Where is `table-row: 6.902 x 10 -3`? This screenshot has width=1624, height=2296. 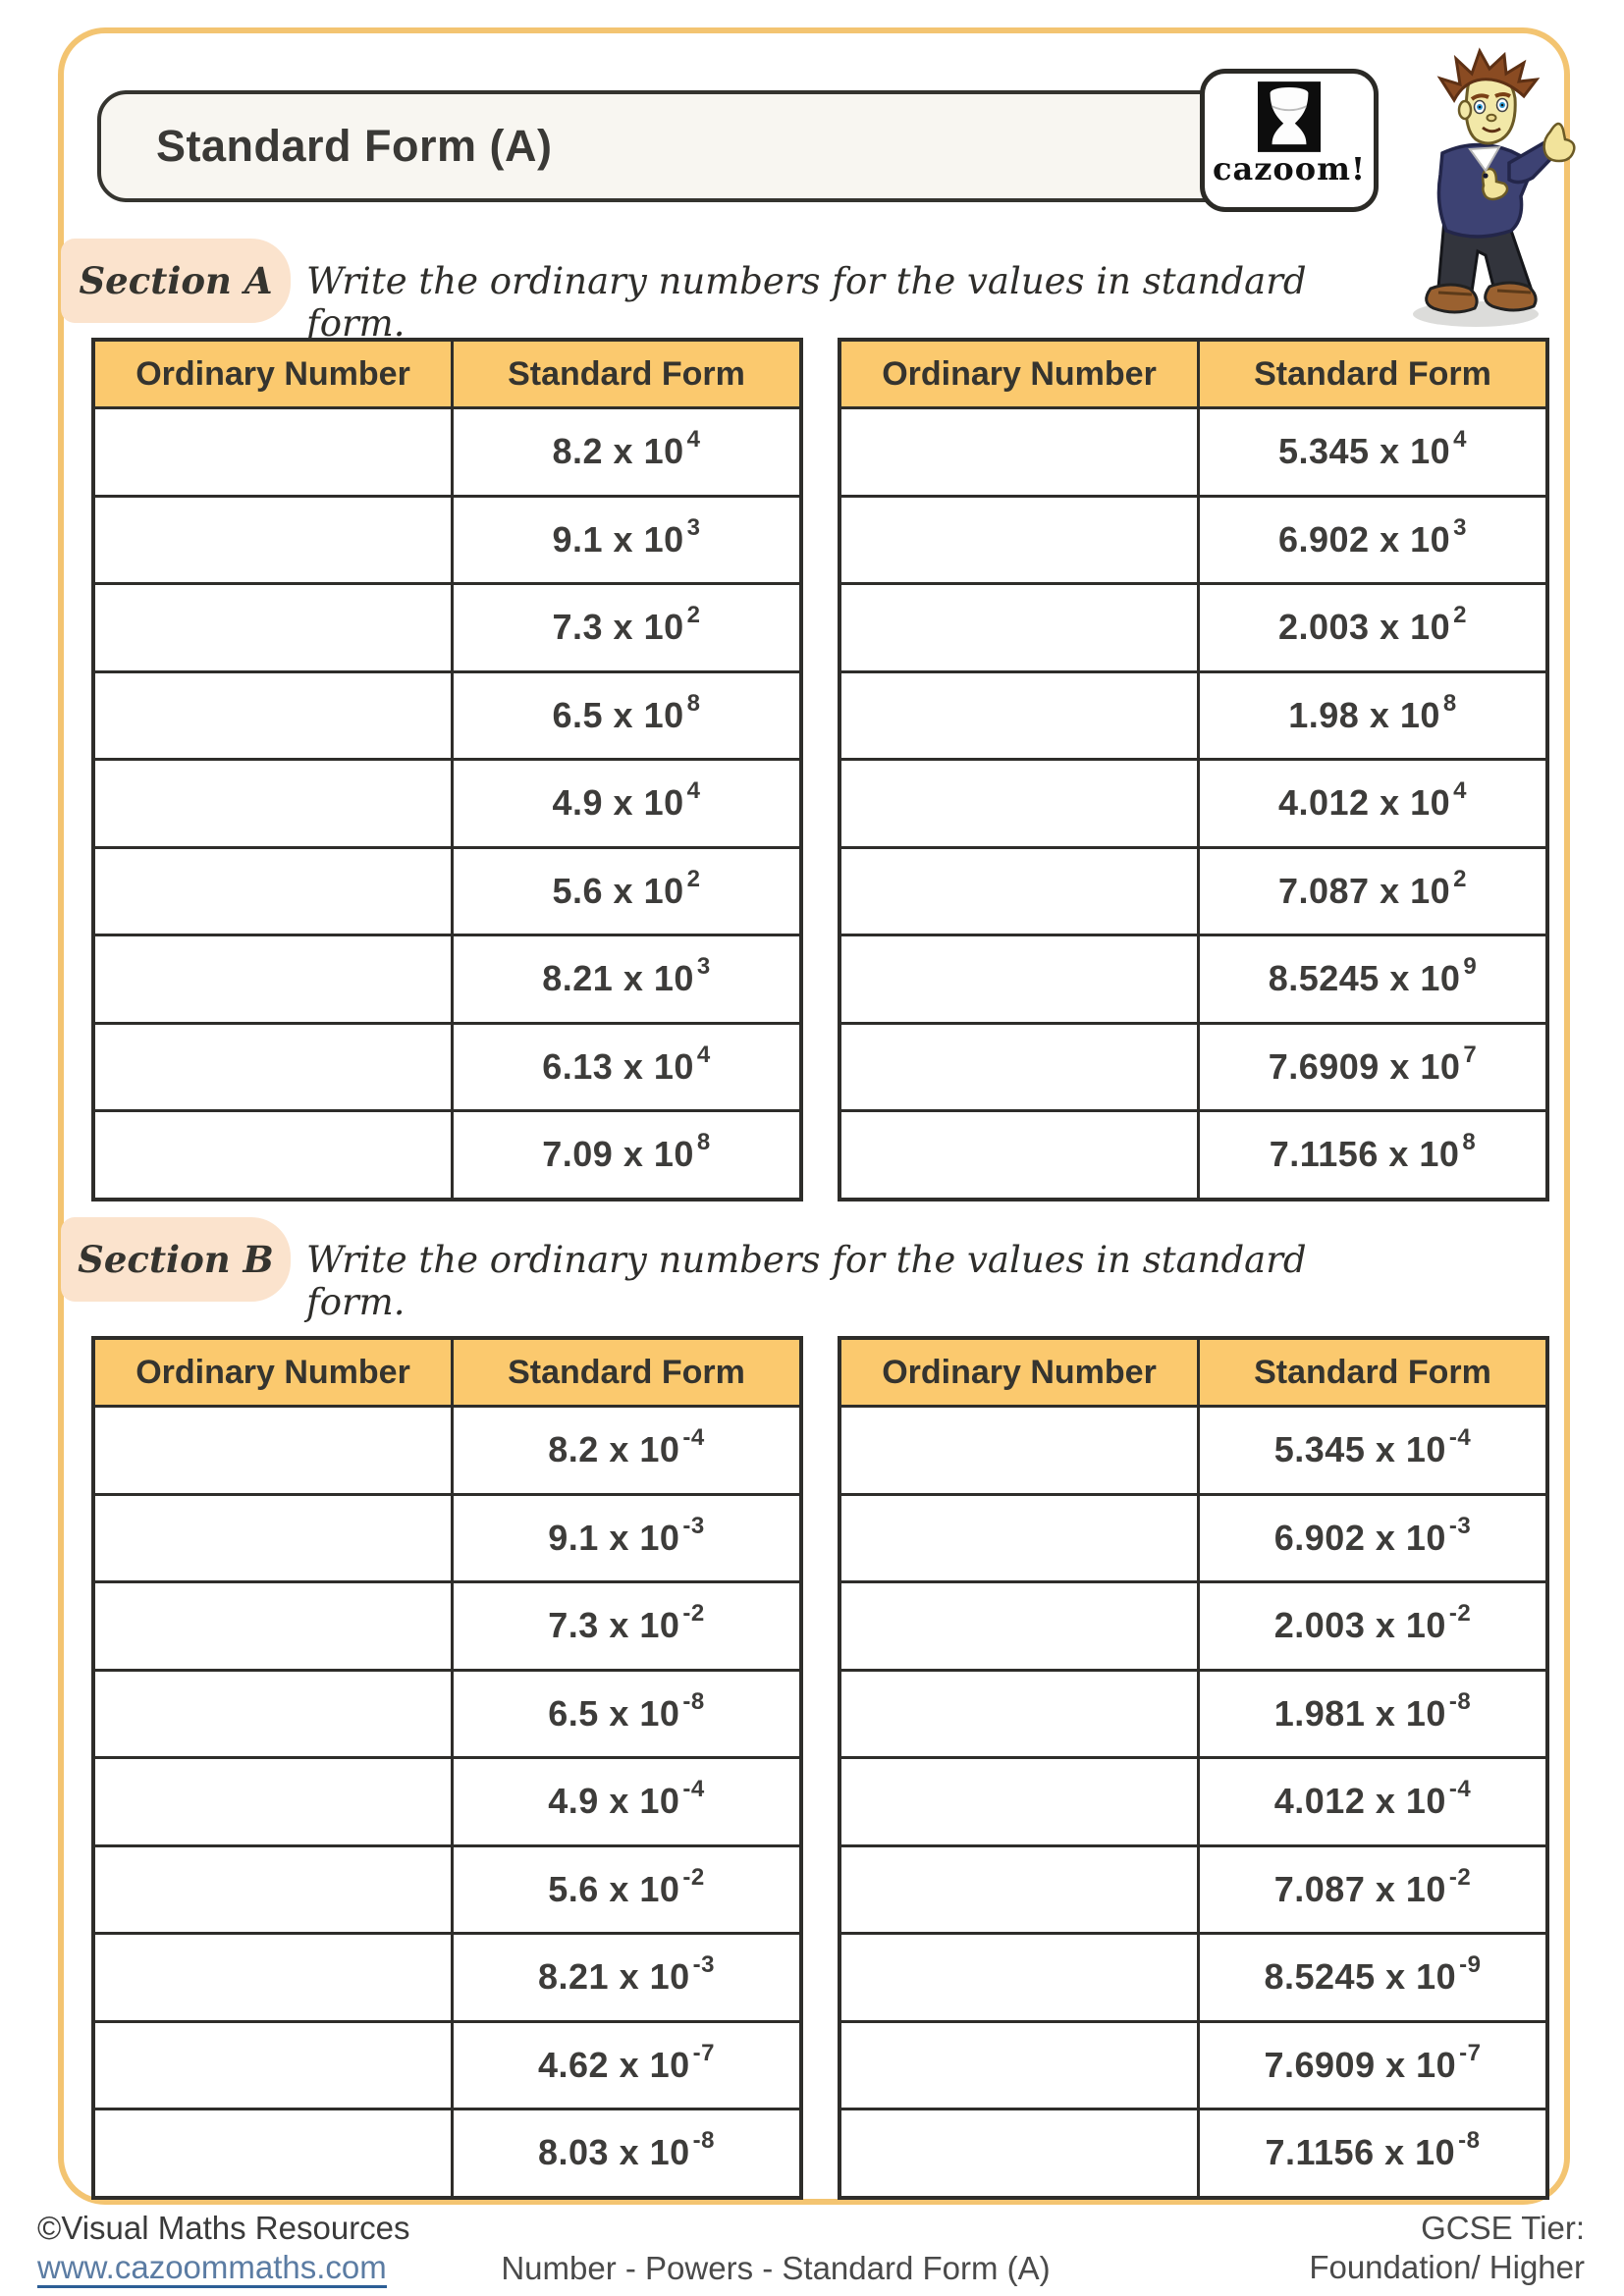
table-row: 6.902 x 10 -3 is located at coordinates (1193, 1538).